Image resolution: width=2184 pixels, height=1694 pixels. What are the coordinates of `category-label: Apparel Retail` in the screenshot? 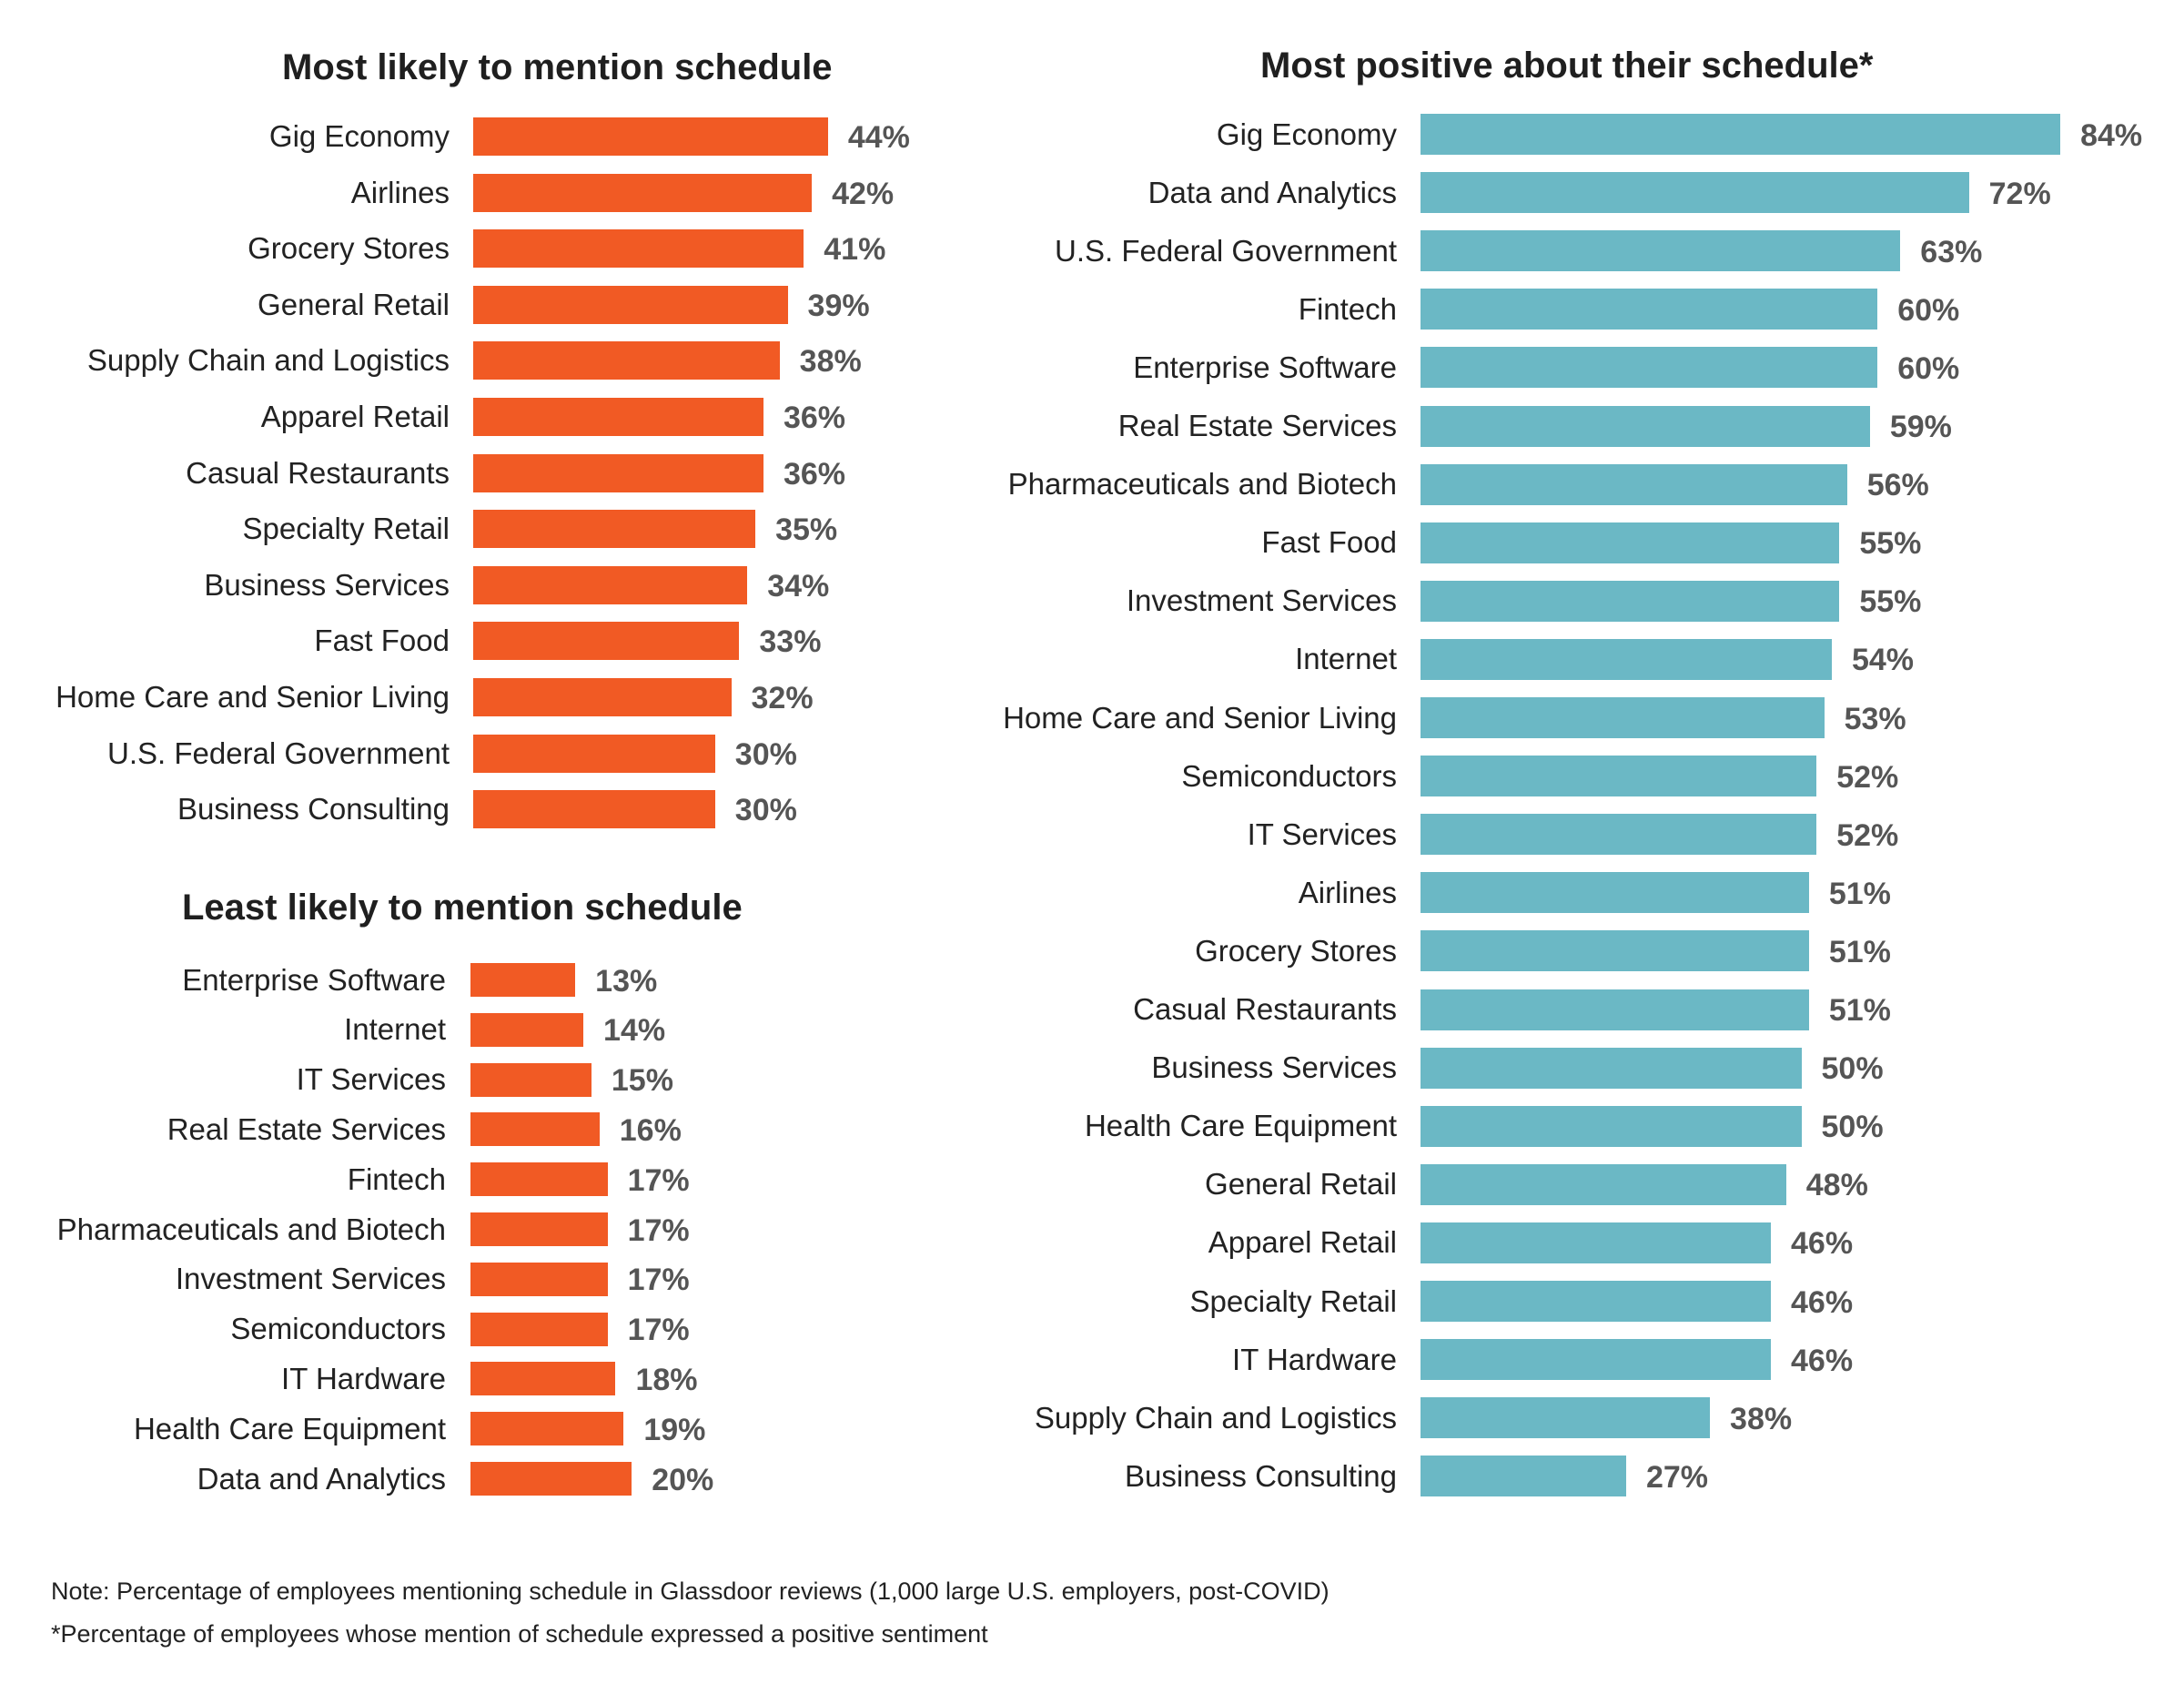 It's located at (355, 416).